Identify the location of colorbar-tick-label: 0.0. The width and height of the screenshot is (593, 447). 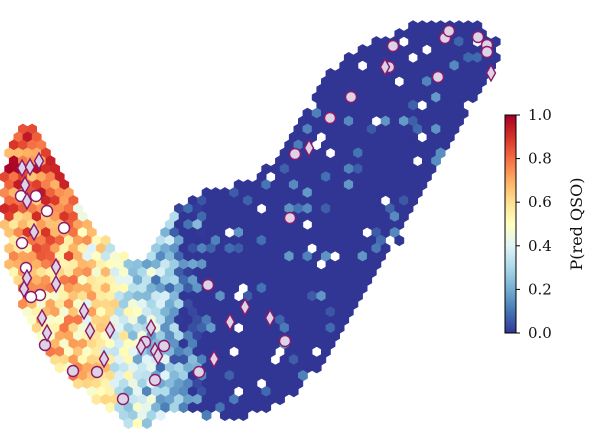
(540, 333).